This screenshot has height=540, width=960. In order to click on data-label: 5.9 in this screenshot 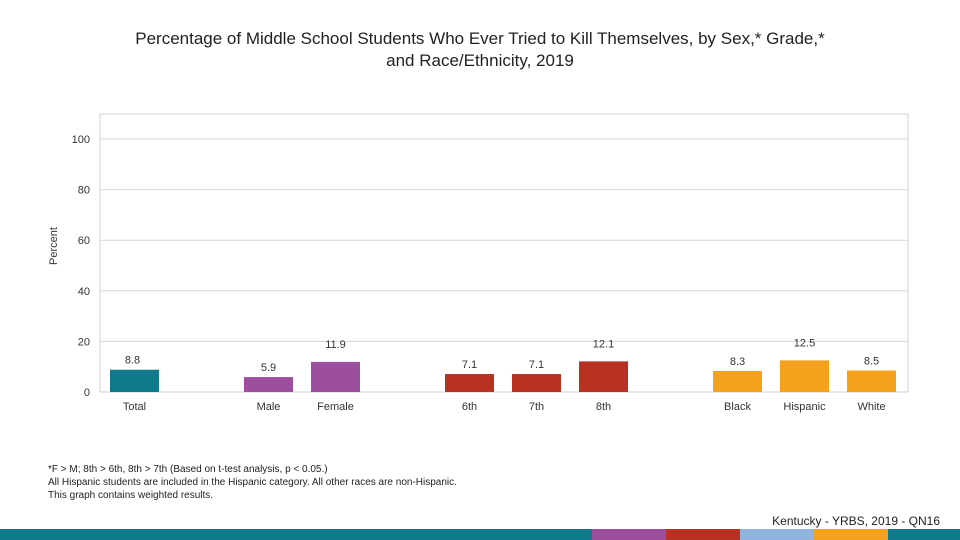, I will do `click(268, 368)`.